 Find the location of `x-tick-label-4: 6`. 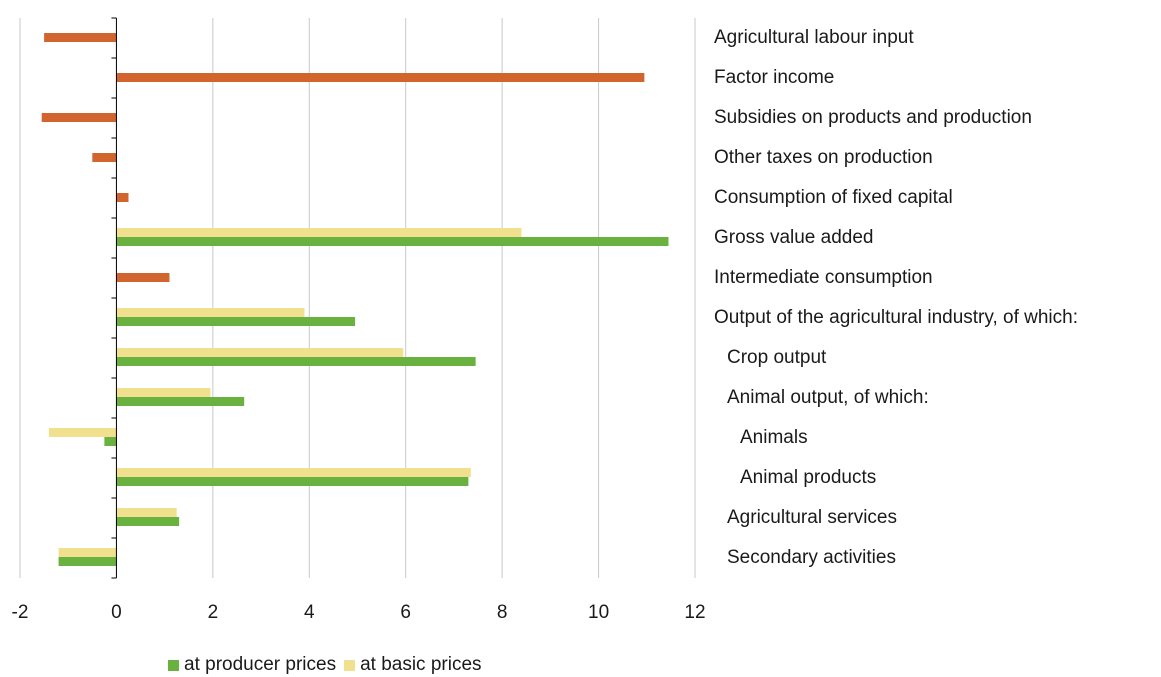

x-tick-label-4: 6 is located at coordinates (405, 612).